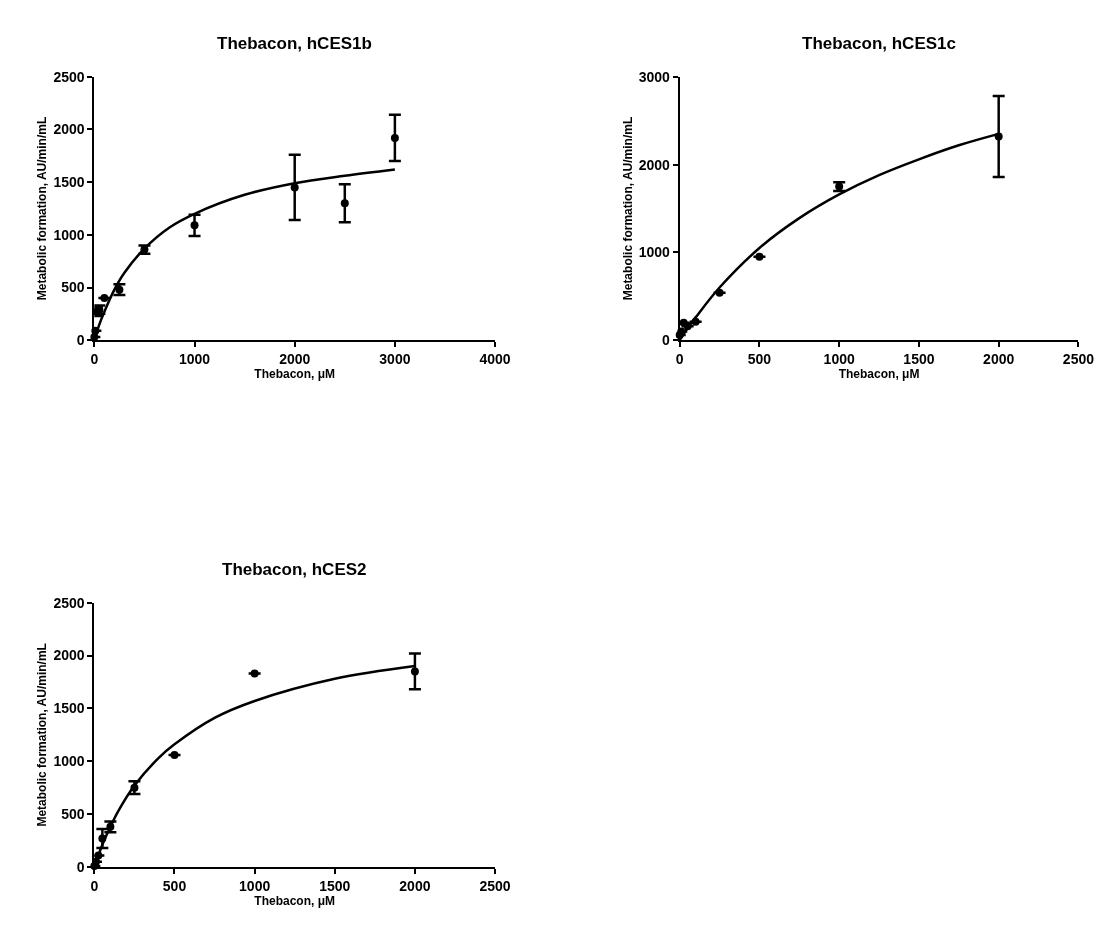  I want to click on chart-title: Thebacon, hCES1c, so click(879, 43).